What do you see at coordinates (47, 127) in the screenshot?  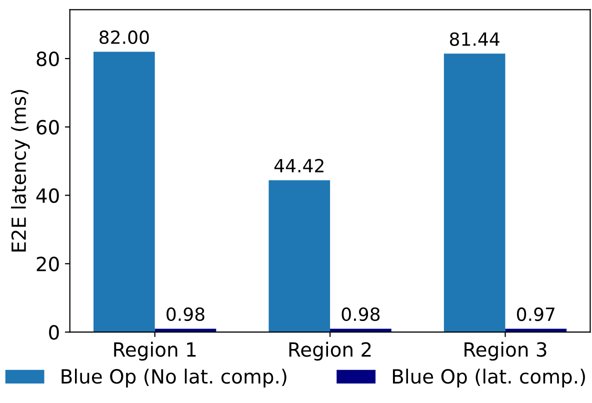 I see `y-tick-label: 60` at bounding box center [47, 127].